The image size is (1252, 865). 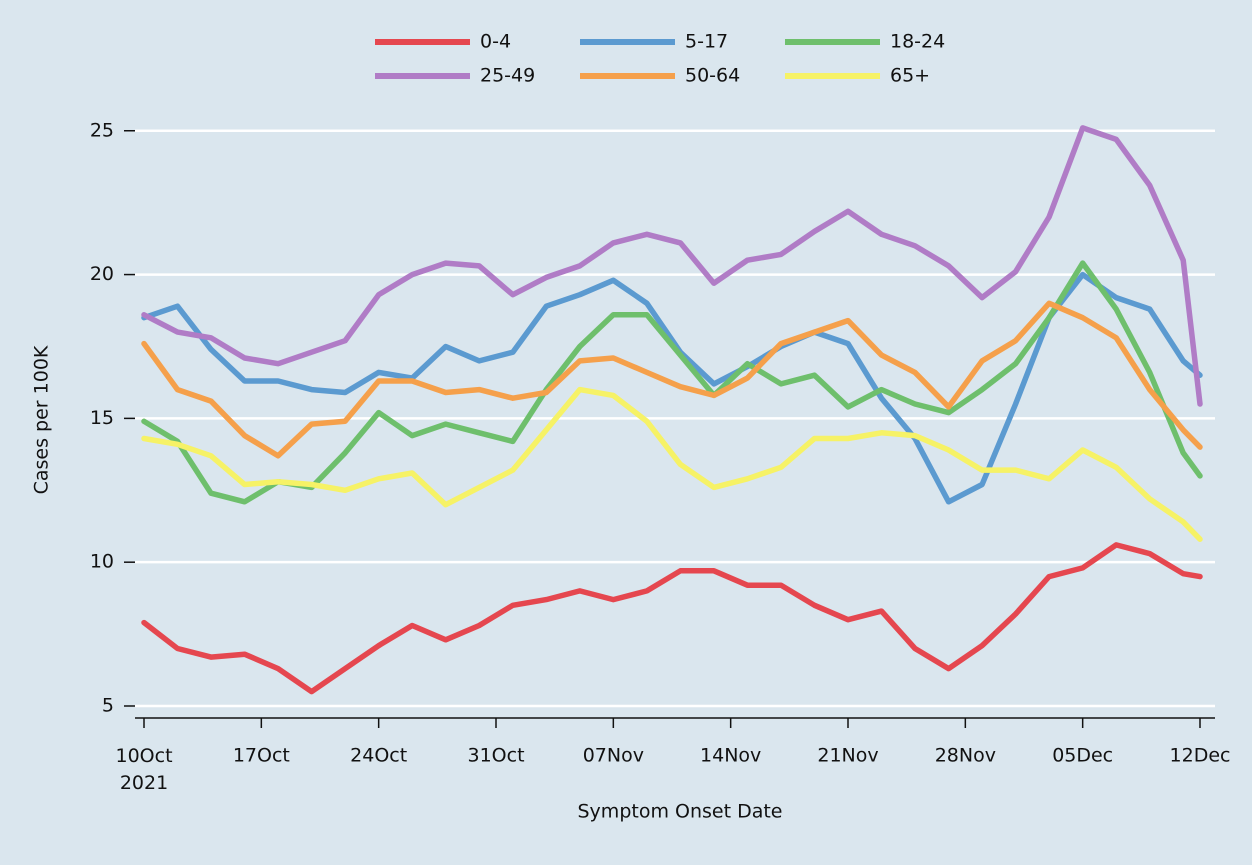 I want to click on y-tick-label: 15, so click(x=102, y=418).